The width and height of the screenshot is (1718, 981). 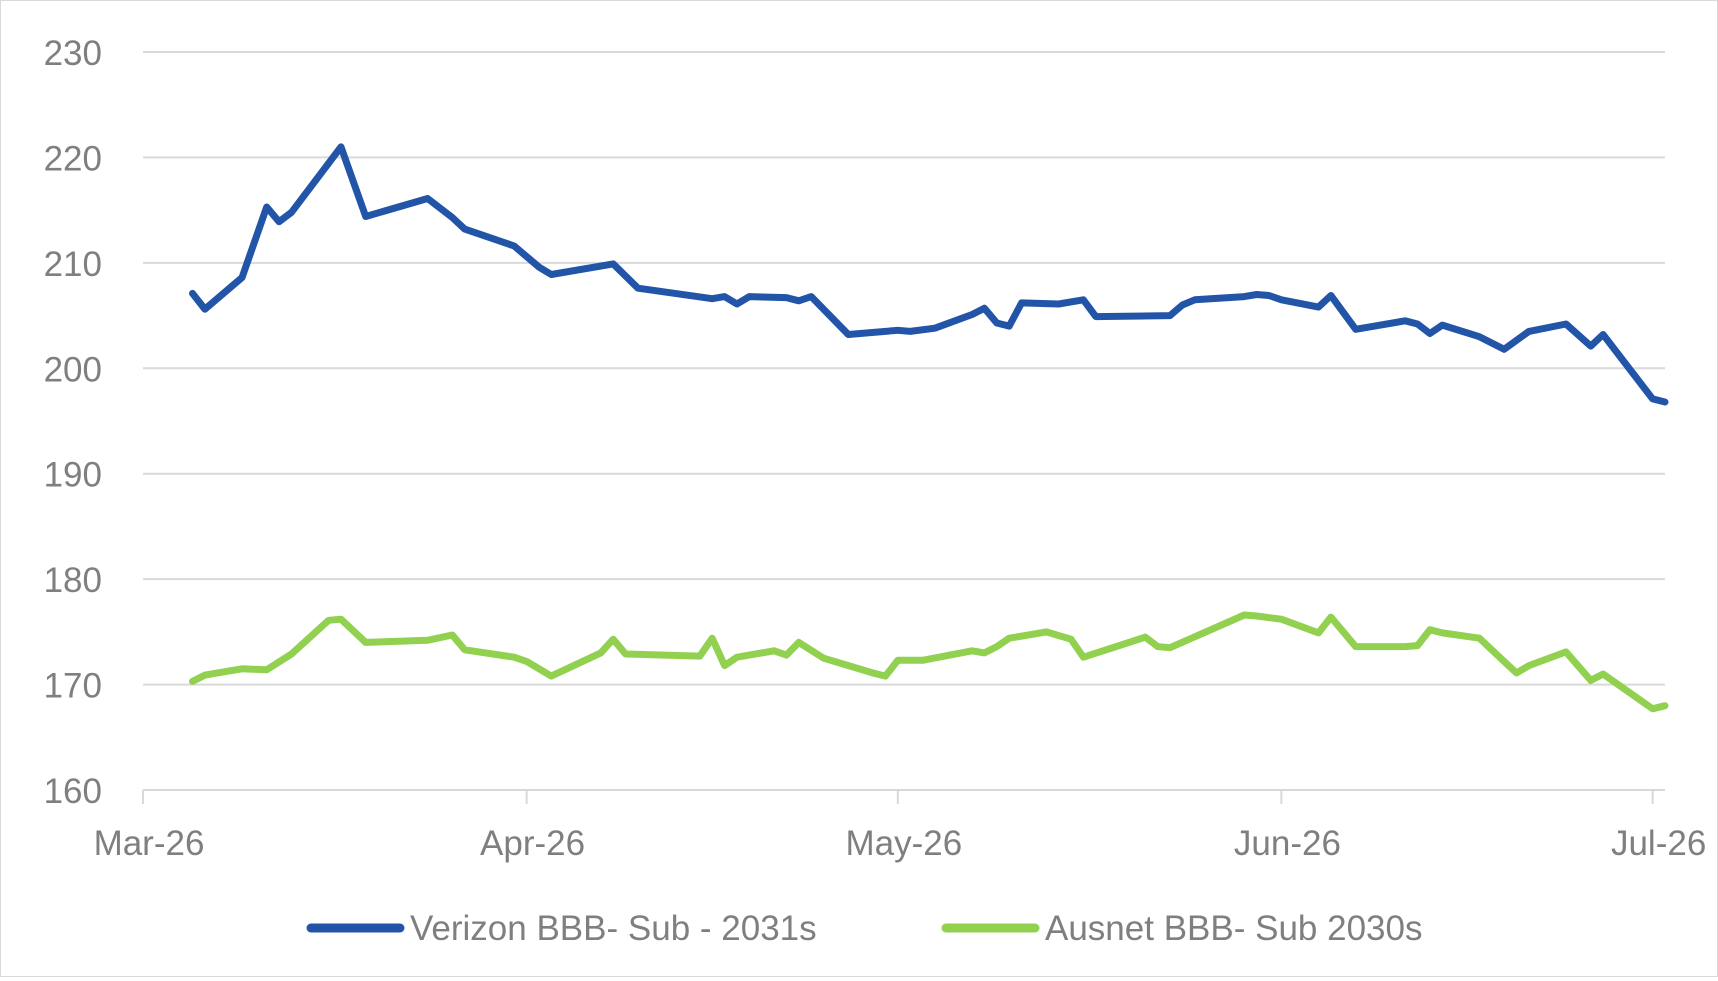 I want to click on y-tick-label: 200, so click(x=73, y=369).